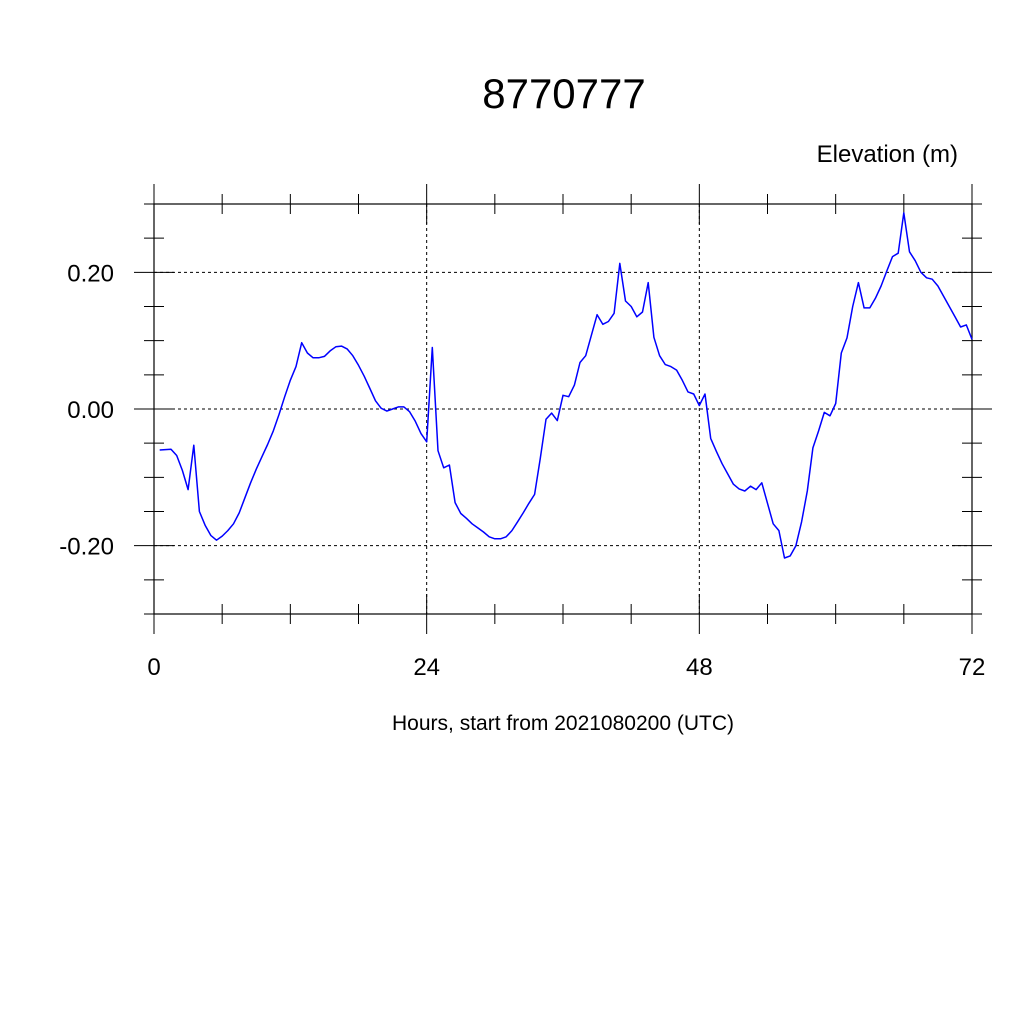 This screenshot has height=1024, width=1024. What do you see at coordinates (563, 723) in the screenshot?
I see `x-axis-label: Hours, start from 2021080200 (UTC)` at bounding box center [563, 723].